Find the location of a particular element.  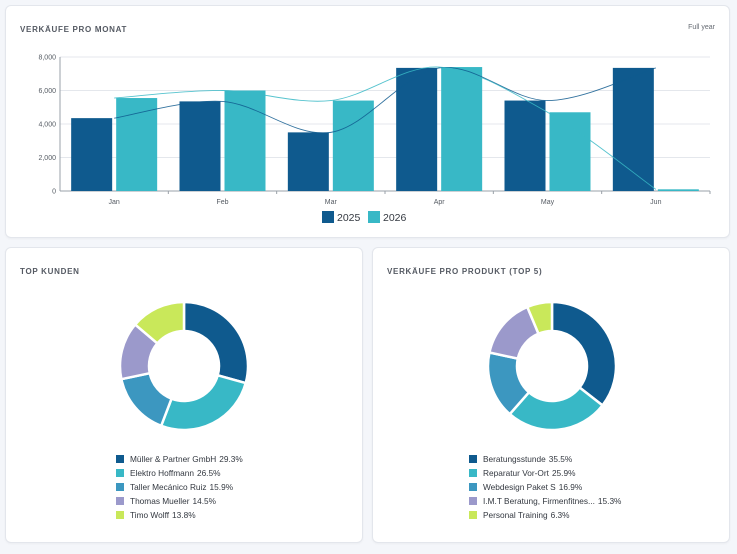

y-tick-label: 2,000 is located at coordinates (47, 158).